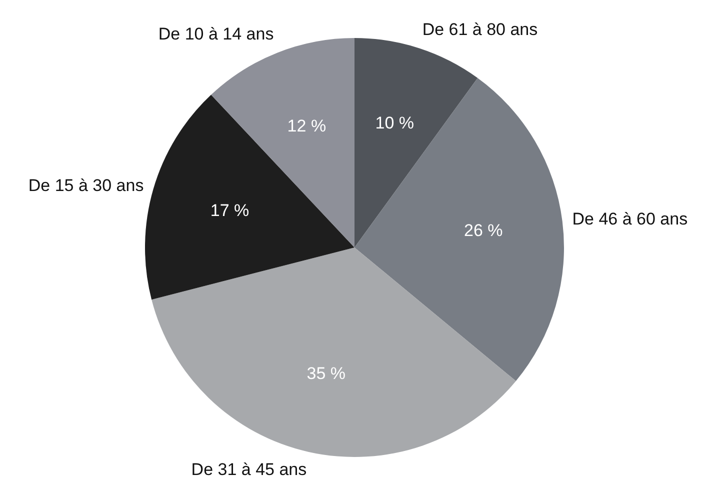  I want to click on slice-label: De 31 à 45 ans, so click(249, 469).